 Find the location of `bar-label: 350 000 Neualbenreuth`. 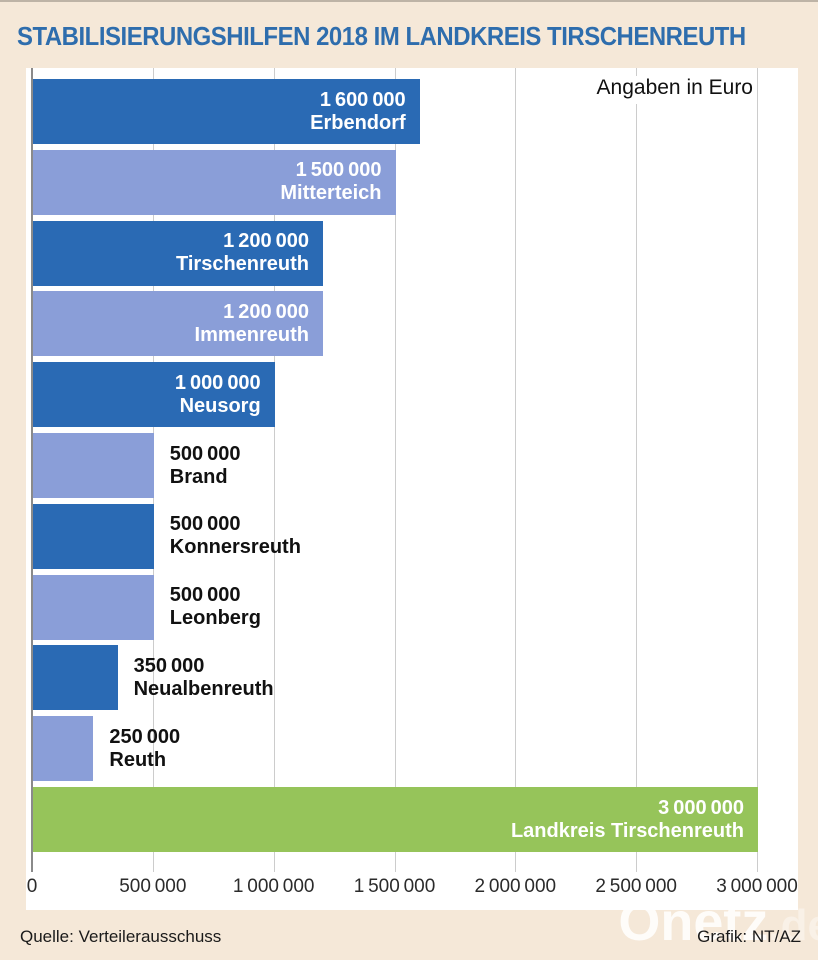

bar-label: 350 000 Neualbenreuth is located at coordinates (204, 677).